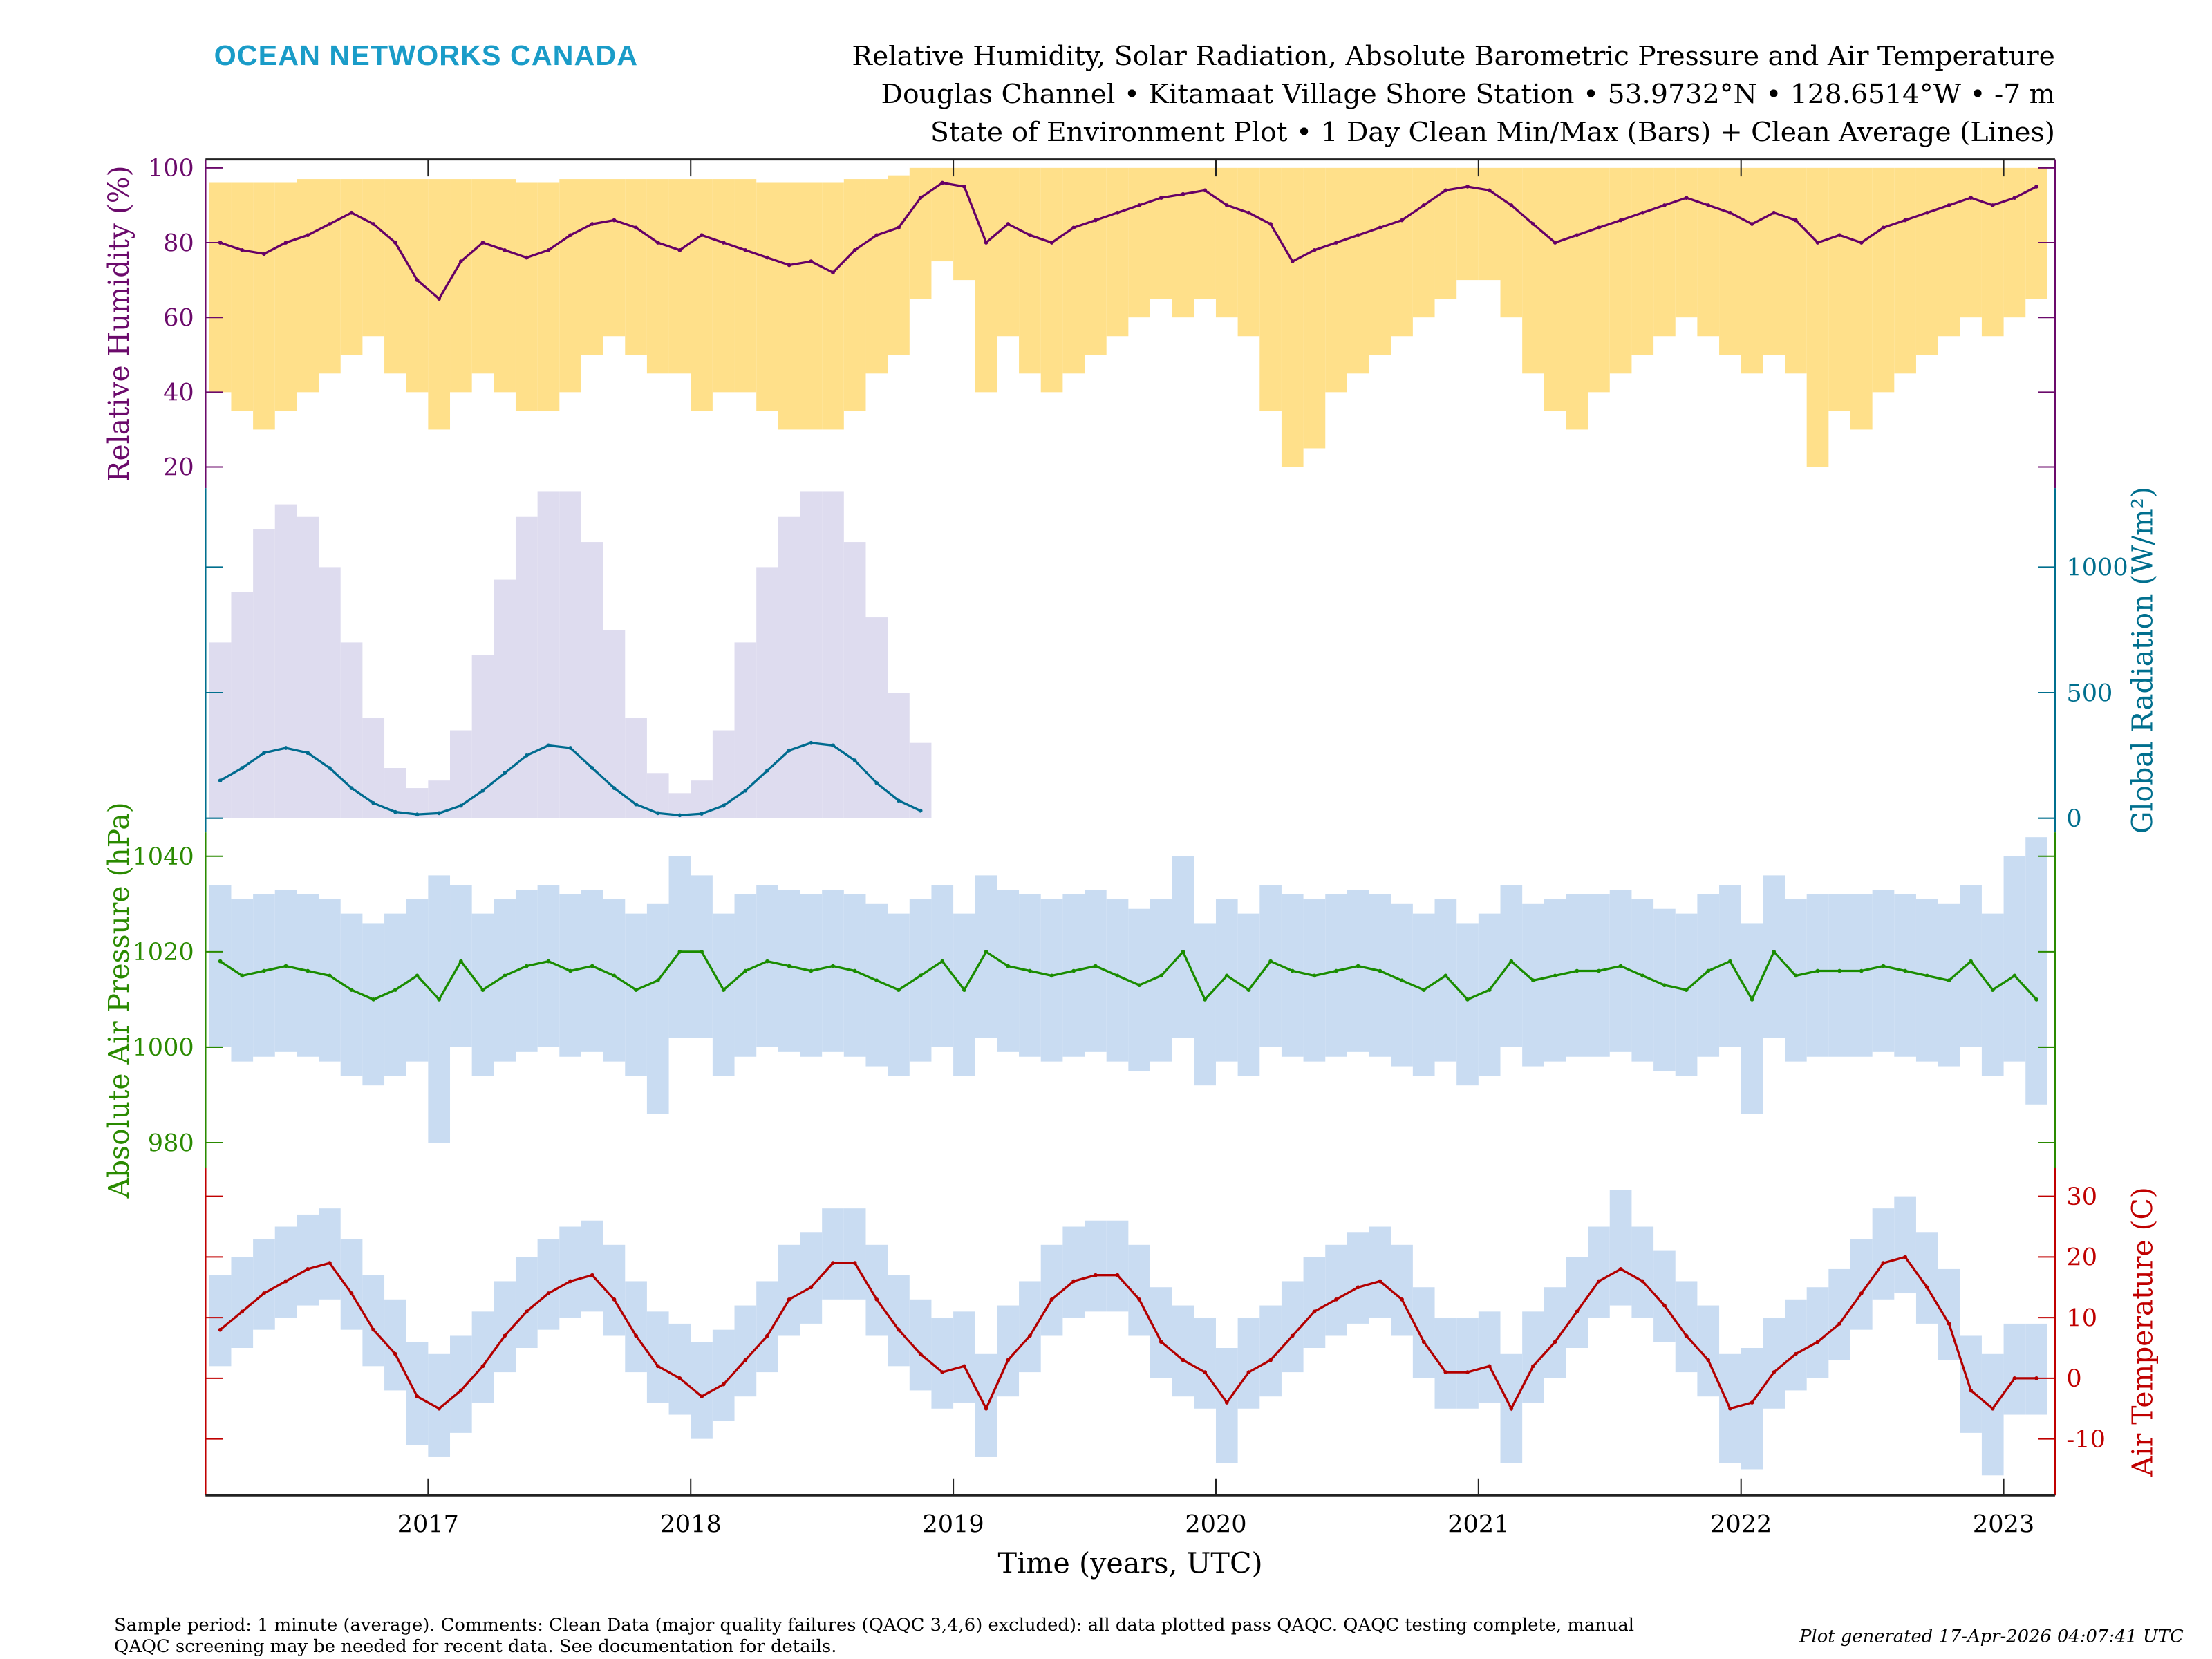 This screenshot has width=2212, height=1659. Describe the element at coordinates (1215, 1525) in the screenshot. I see `x-tick-label: 2020` at that location.